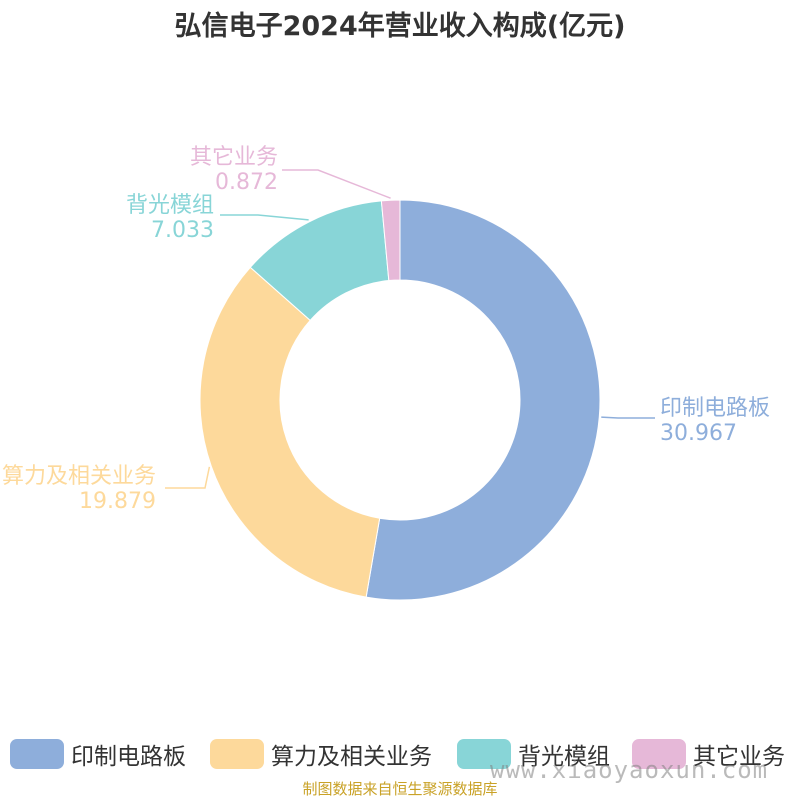 The image size is (800, 800). Describe the element at coordinates (79, 476) in the screenshot. I see `data-label-name-computing: 算力及相关业务` at that location.